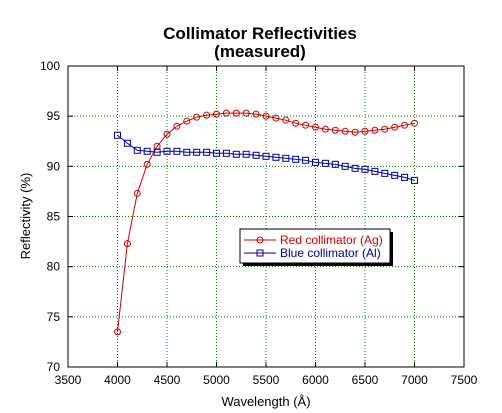 The height and width of the screenshot is (413, 502). I want to click on y-tick-label: 85, so click(54, 217).